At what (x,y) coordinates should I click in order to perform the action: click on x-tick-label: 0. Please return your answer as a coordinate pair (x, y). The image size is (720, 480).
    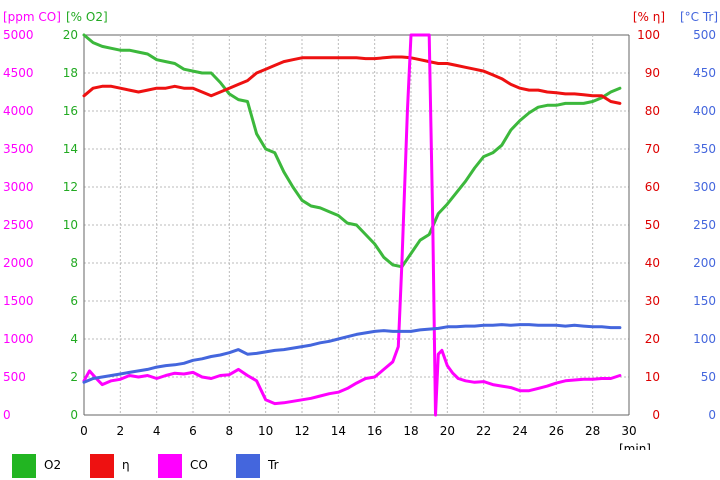
    Looking at the image, I should click on (84, 431).